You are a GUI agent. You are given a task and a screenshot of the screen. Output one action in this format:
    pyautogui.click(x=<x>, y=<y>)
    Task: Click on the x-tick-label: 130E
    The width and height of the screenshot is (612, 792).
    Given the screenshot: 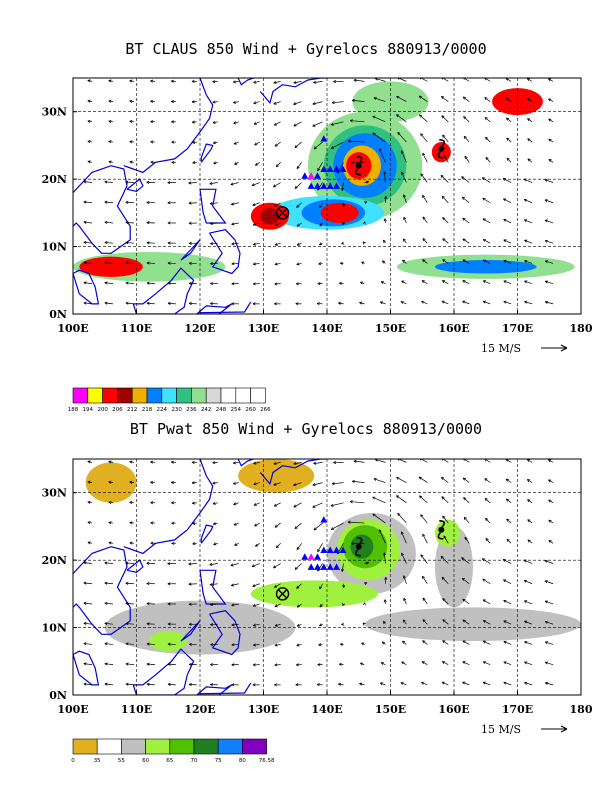 What is the action you would take?
    pyautogui.click(x=263, y=709)
    